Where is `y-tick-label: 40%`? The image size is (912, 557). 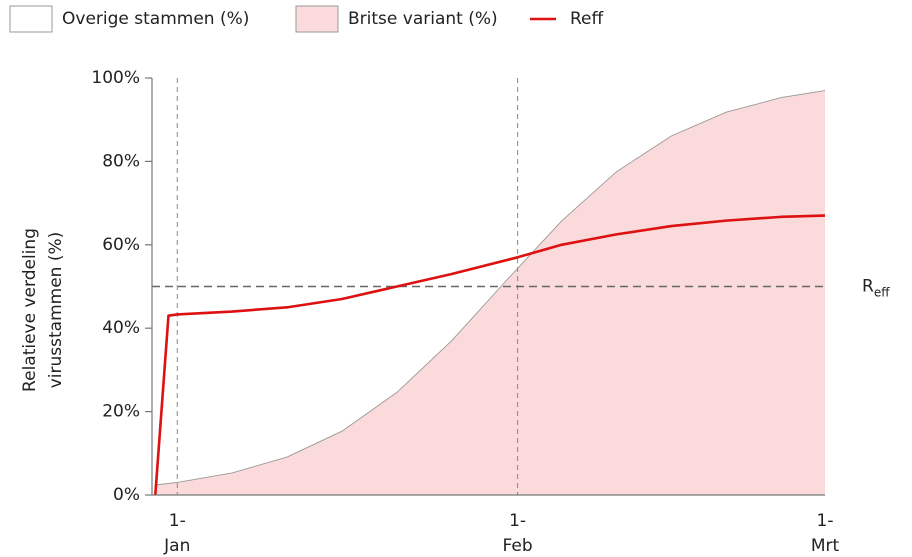 y-tick-label: 40% is located at coordinates (121, 328).